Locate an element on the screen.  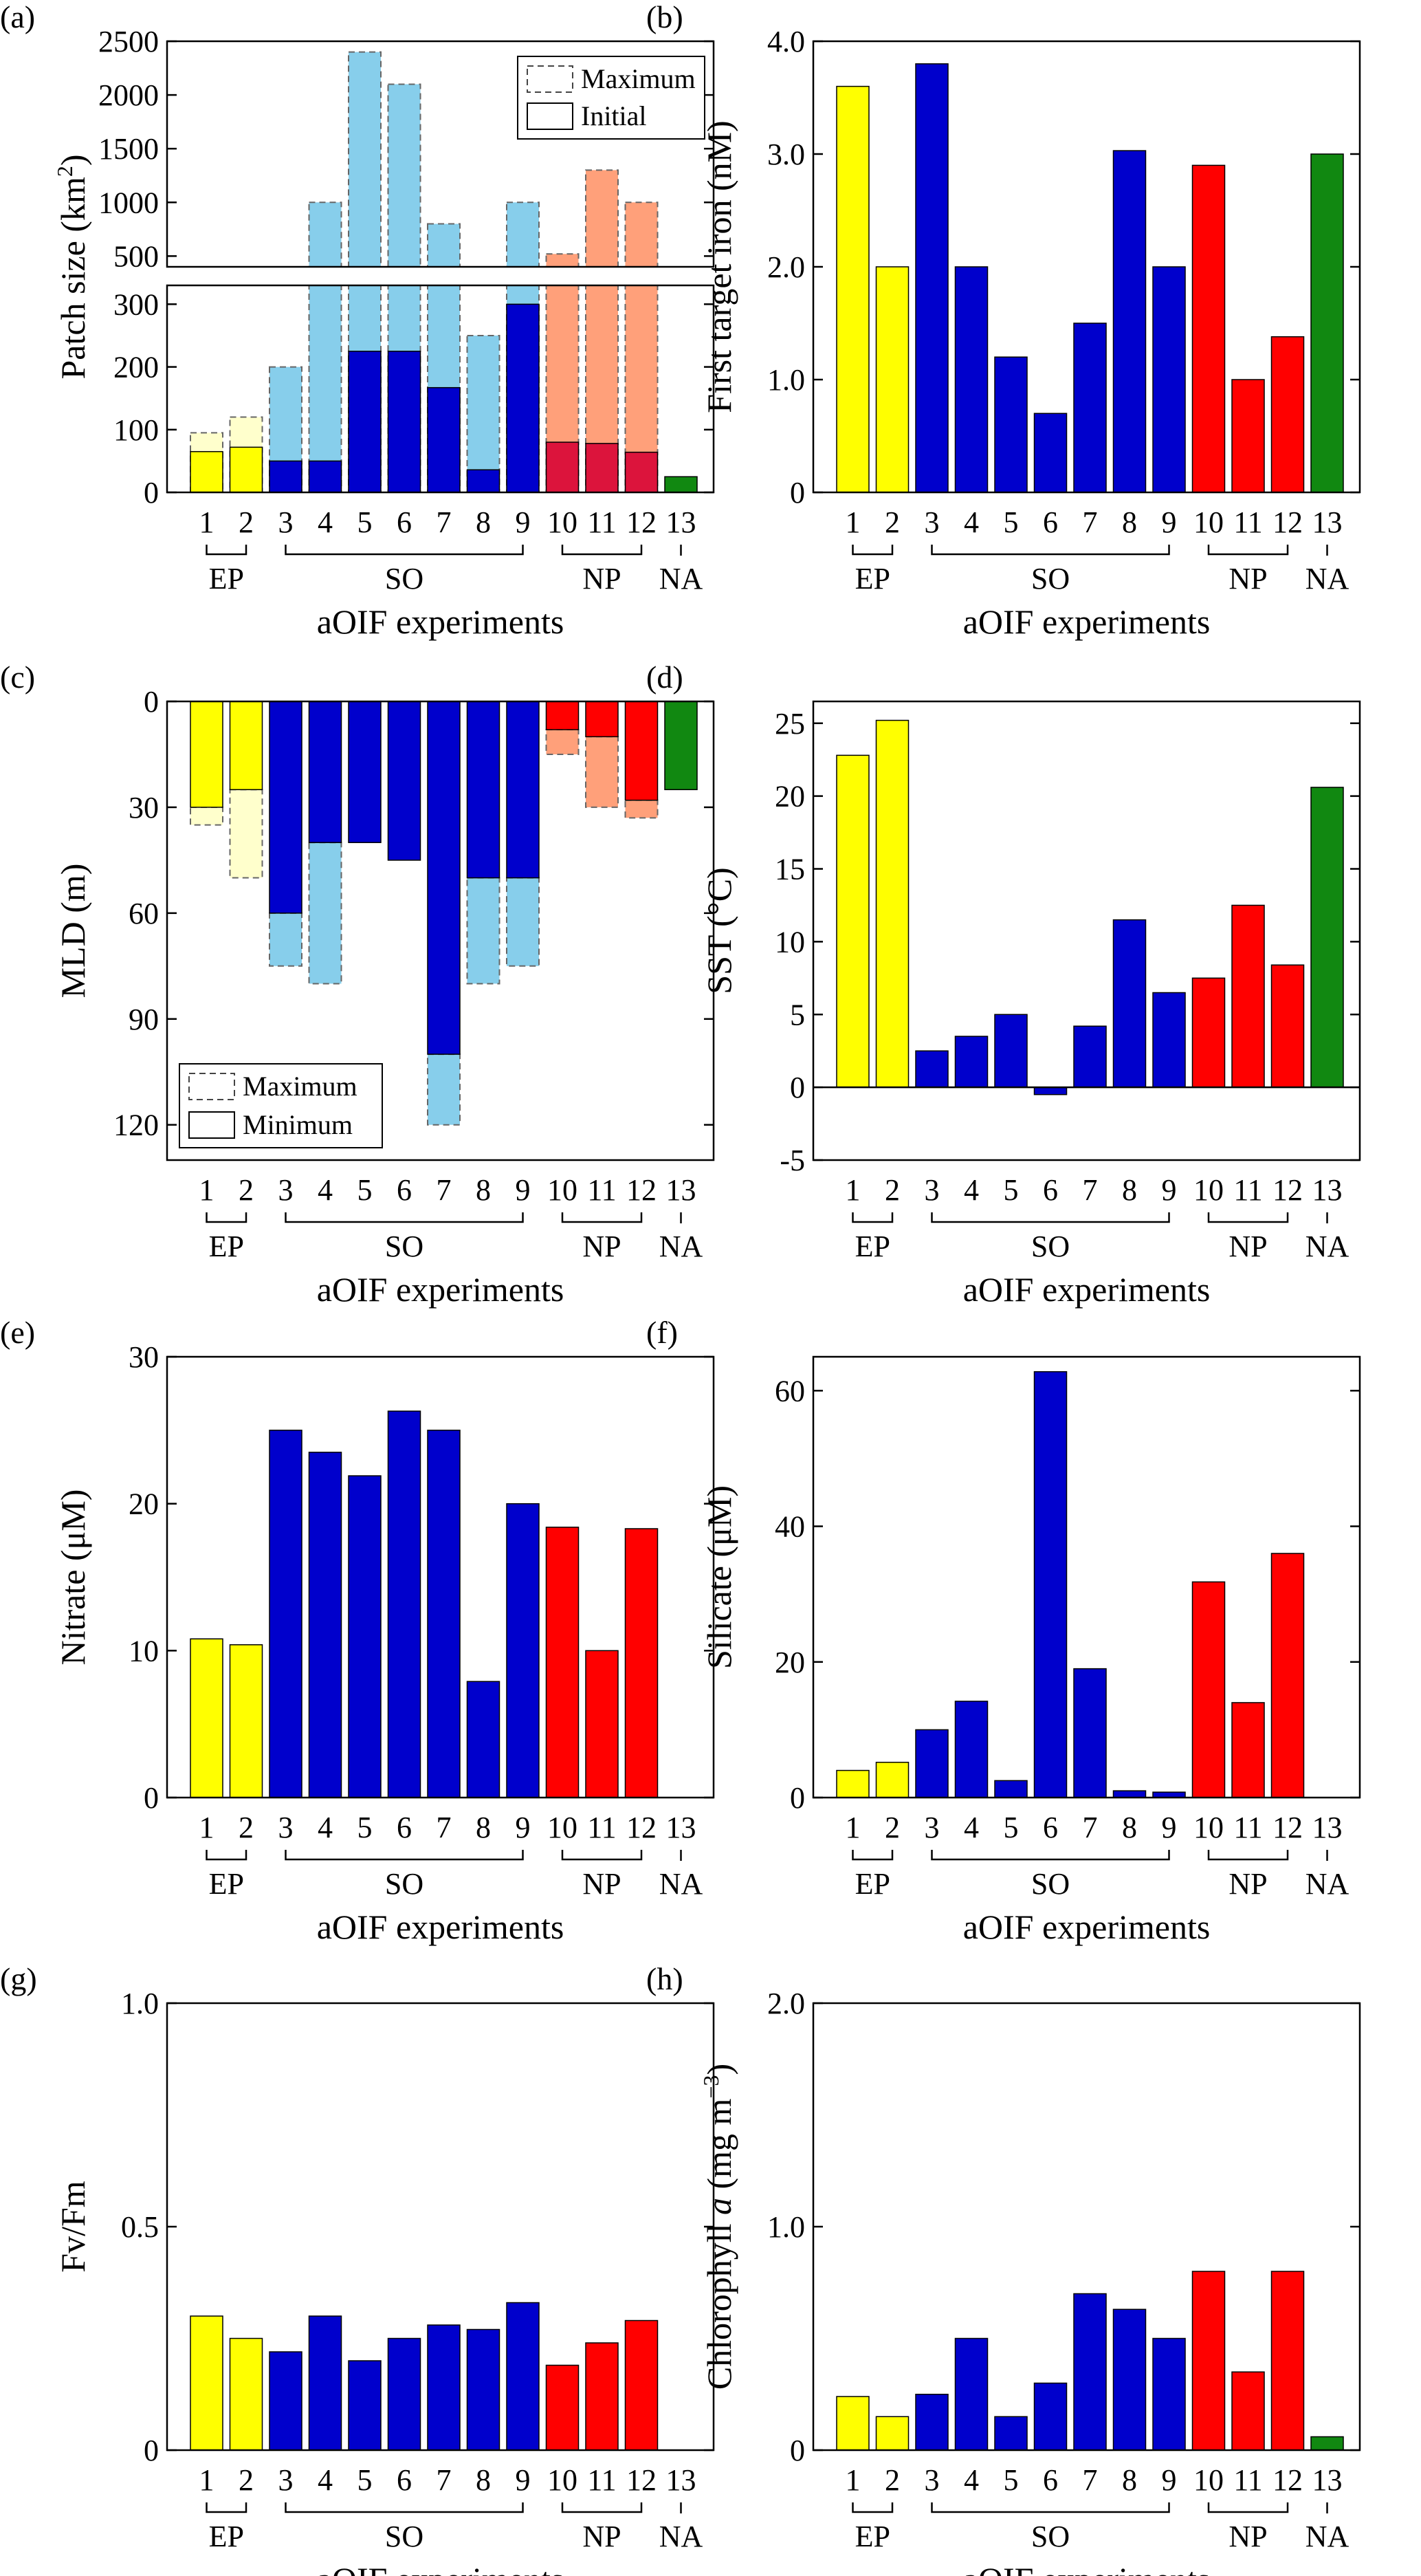
panel-a-lower-ytick-label: 0 is located at coordinates (151, 493).